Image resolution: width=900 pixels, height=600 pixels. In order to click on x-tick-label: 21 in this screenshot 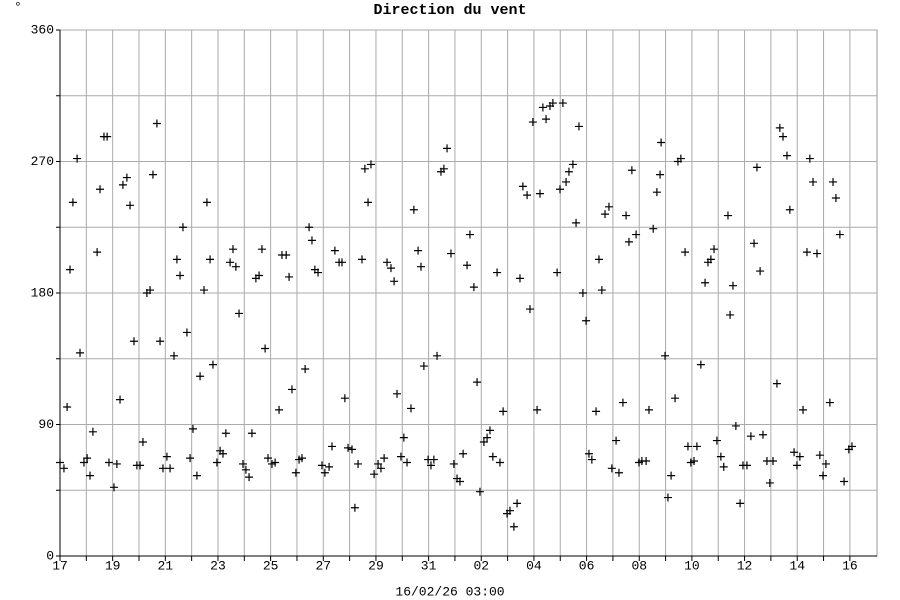, I will do `click(166, 565)`.